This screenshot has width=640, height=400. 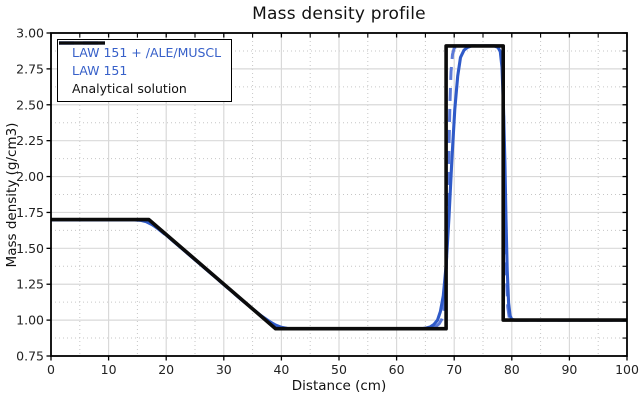 I want to click on y-tick-label: 2.25, so click(x=30, y=140).